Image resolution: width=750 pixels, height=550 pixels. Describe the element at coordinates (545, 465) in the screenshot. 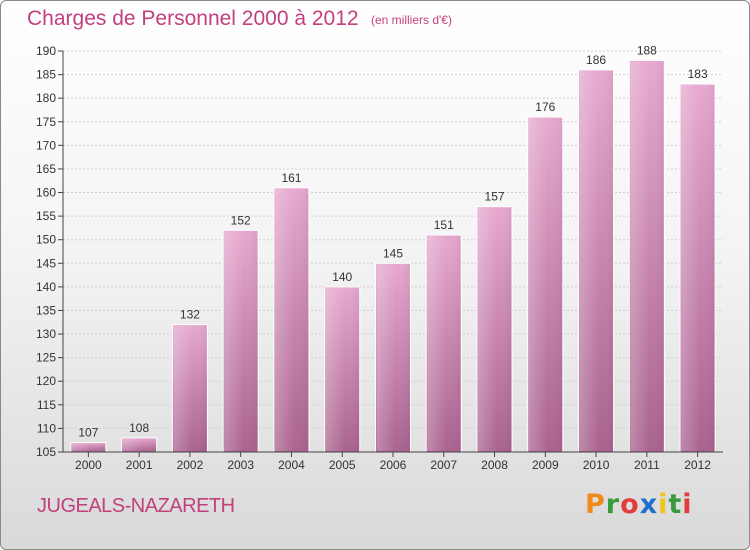

I see `x-tick-label-2009: 2009` at that location.